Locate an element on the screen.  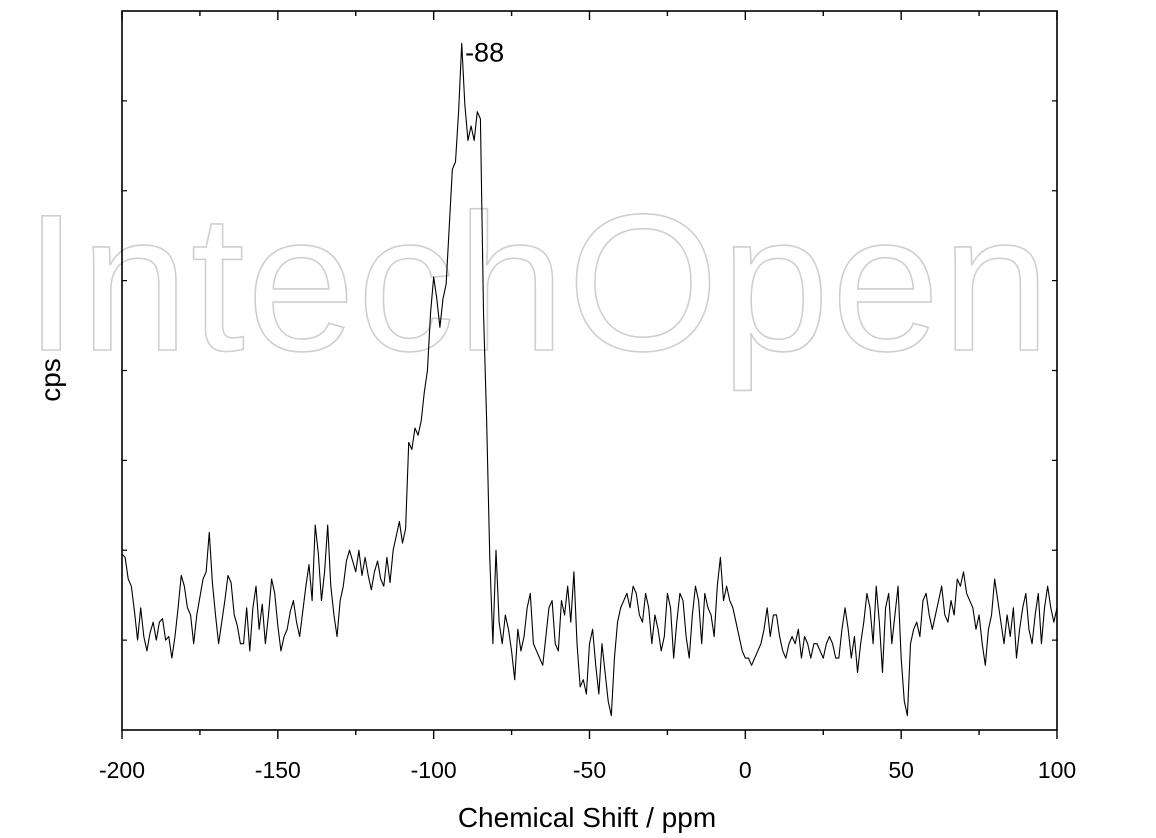
peak-annotation: -88 is located at coordinates (484, 52).